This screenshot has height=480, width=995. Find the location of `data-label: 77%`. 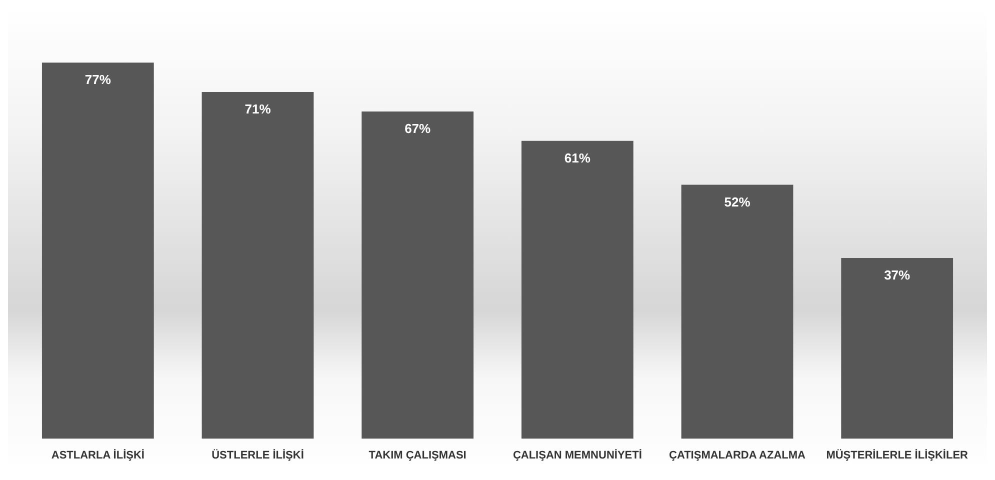

data-label: 77% is located at coordinates (98, 80).